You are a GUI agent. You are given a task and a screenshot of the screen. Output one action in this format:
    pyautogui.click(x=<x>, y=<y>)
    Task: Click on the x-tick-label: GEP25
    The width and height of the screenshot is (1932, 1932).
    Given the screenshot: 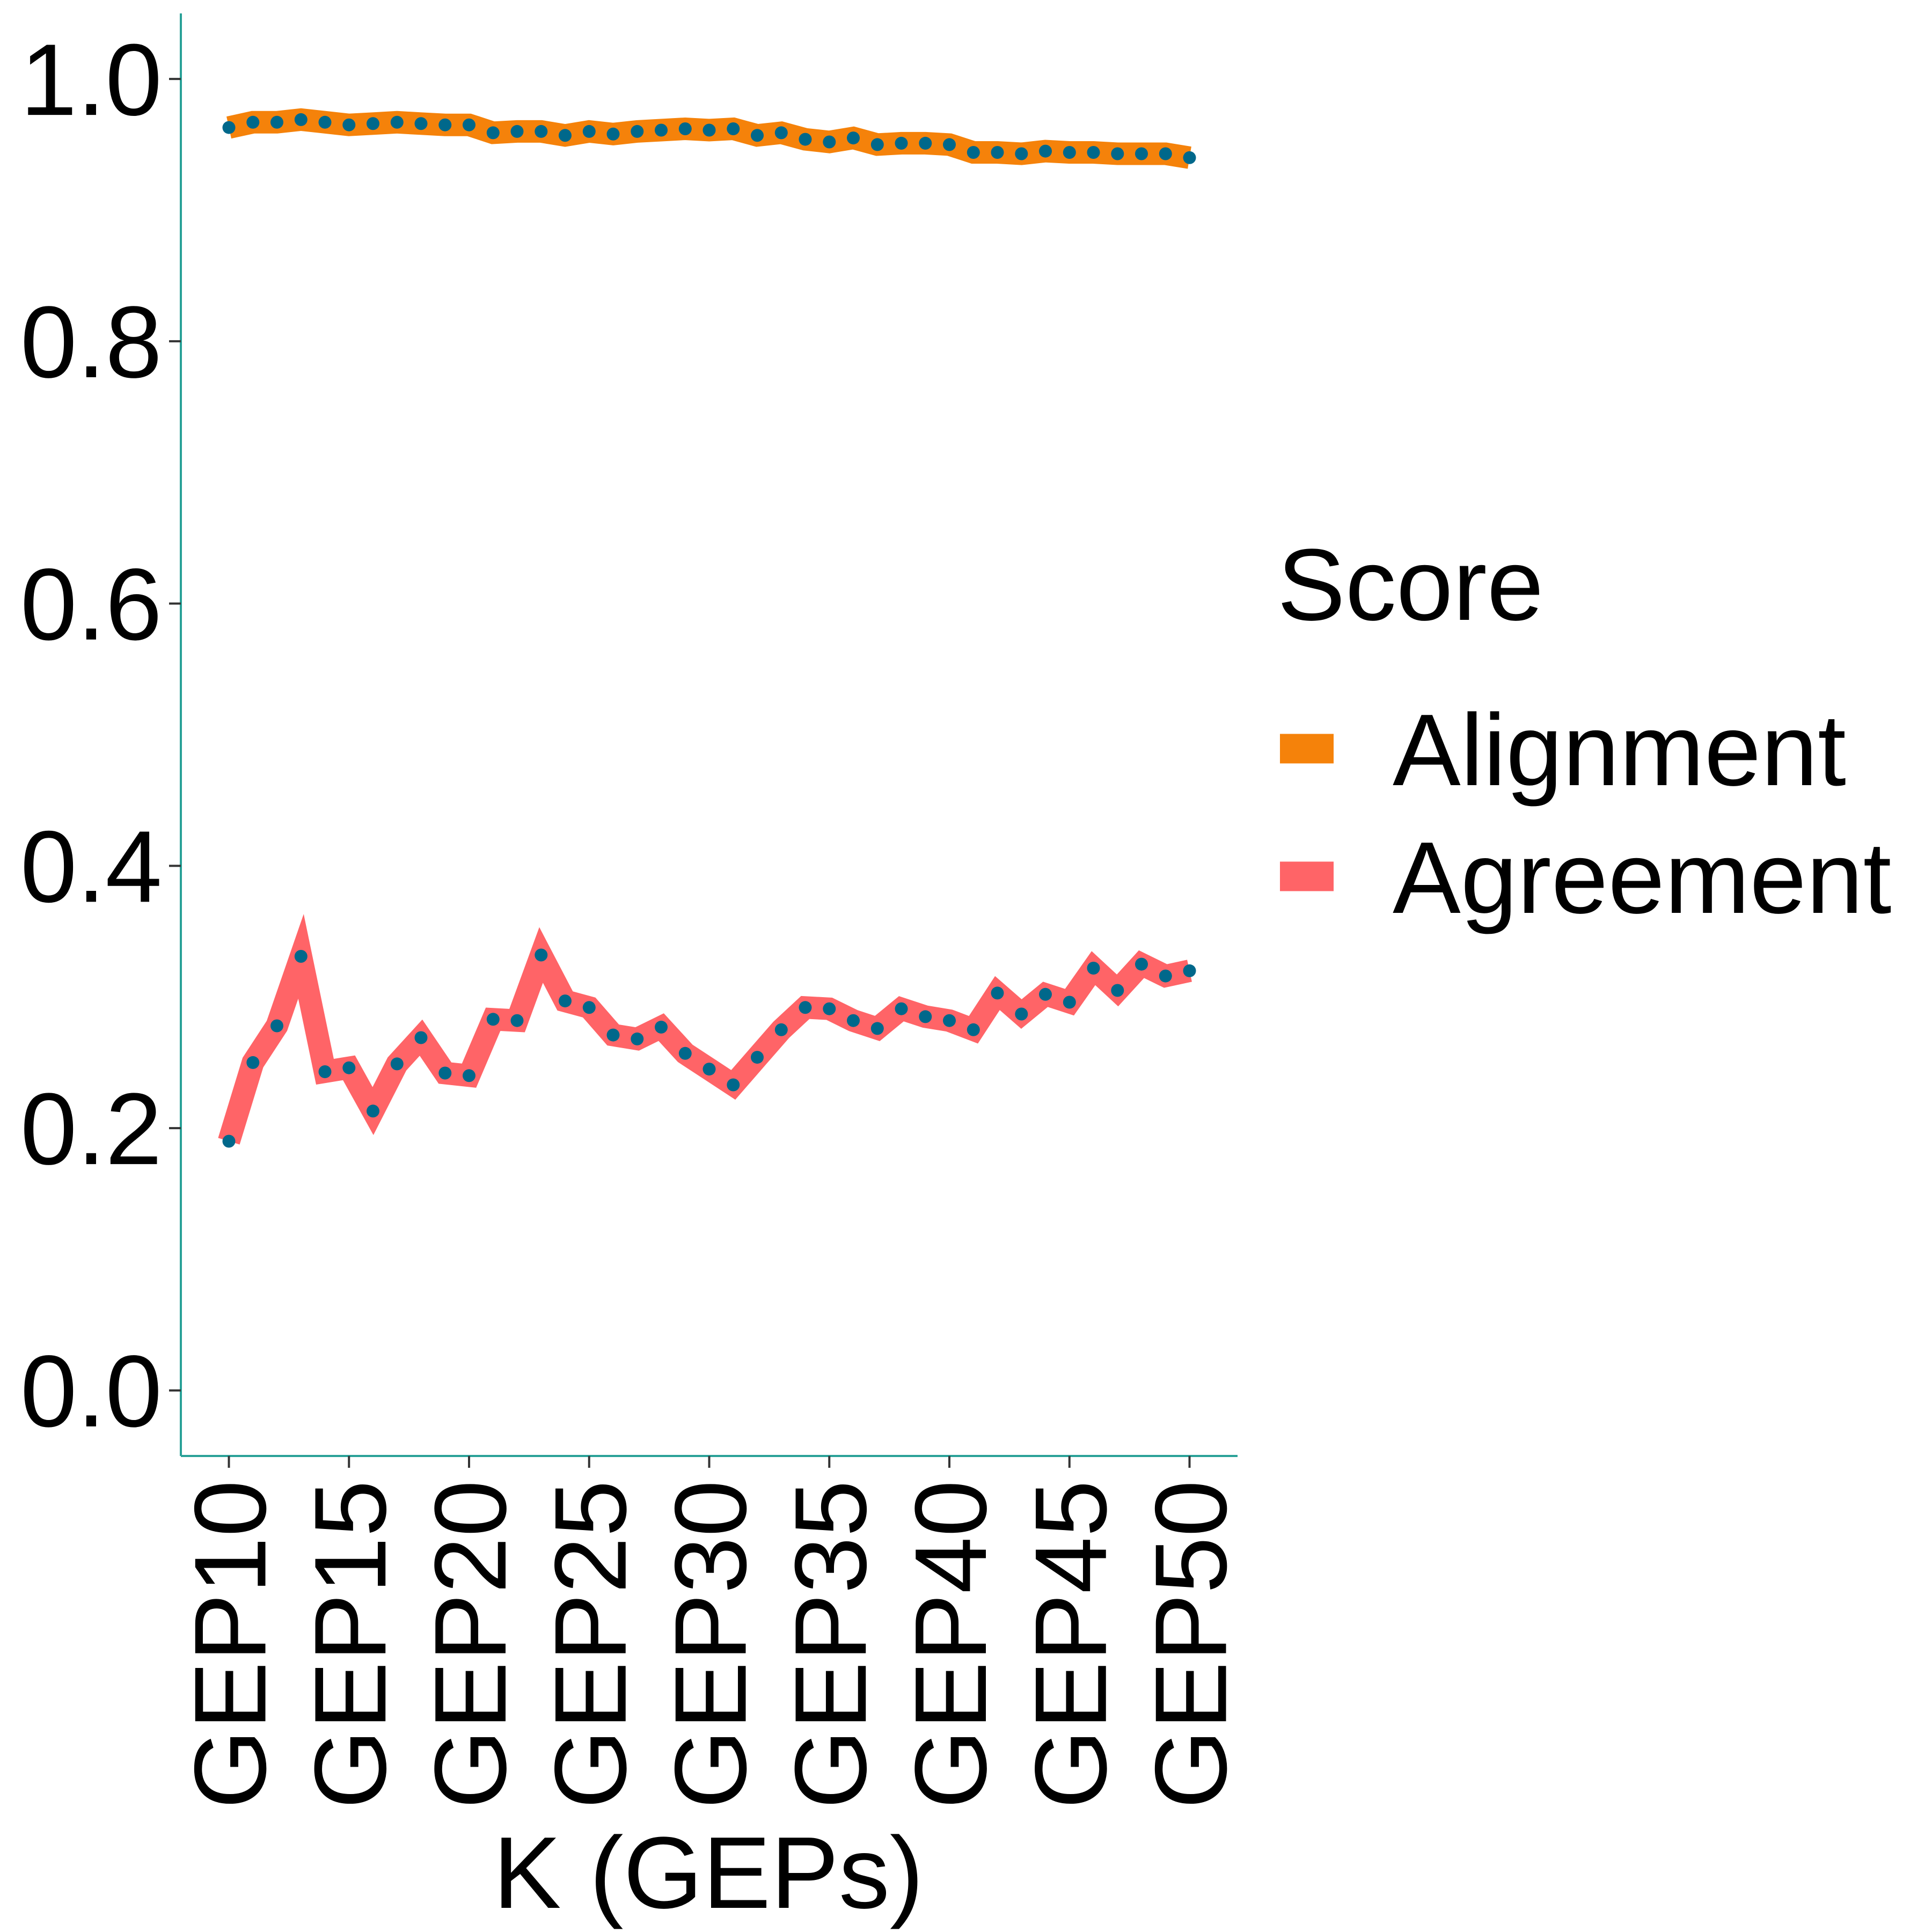 What is the action you would take?
    pyautogui.click(x=591, y=1644)
    